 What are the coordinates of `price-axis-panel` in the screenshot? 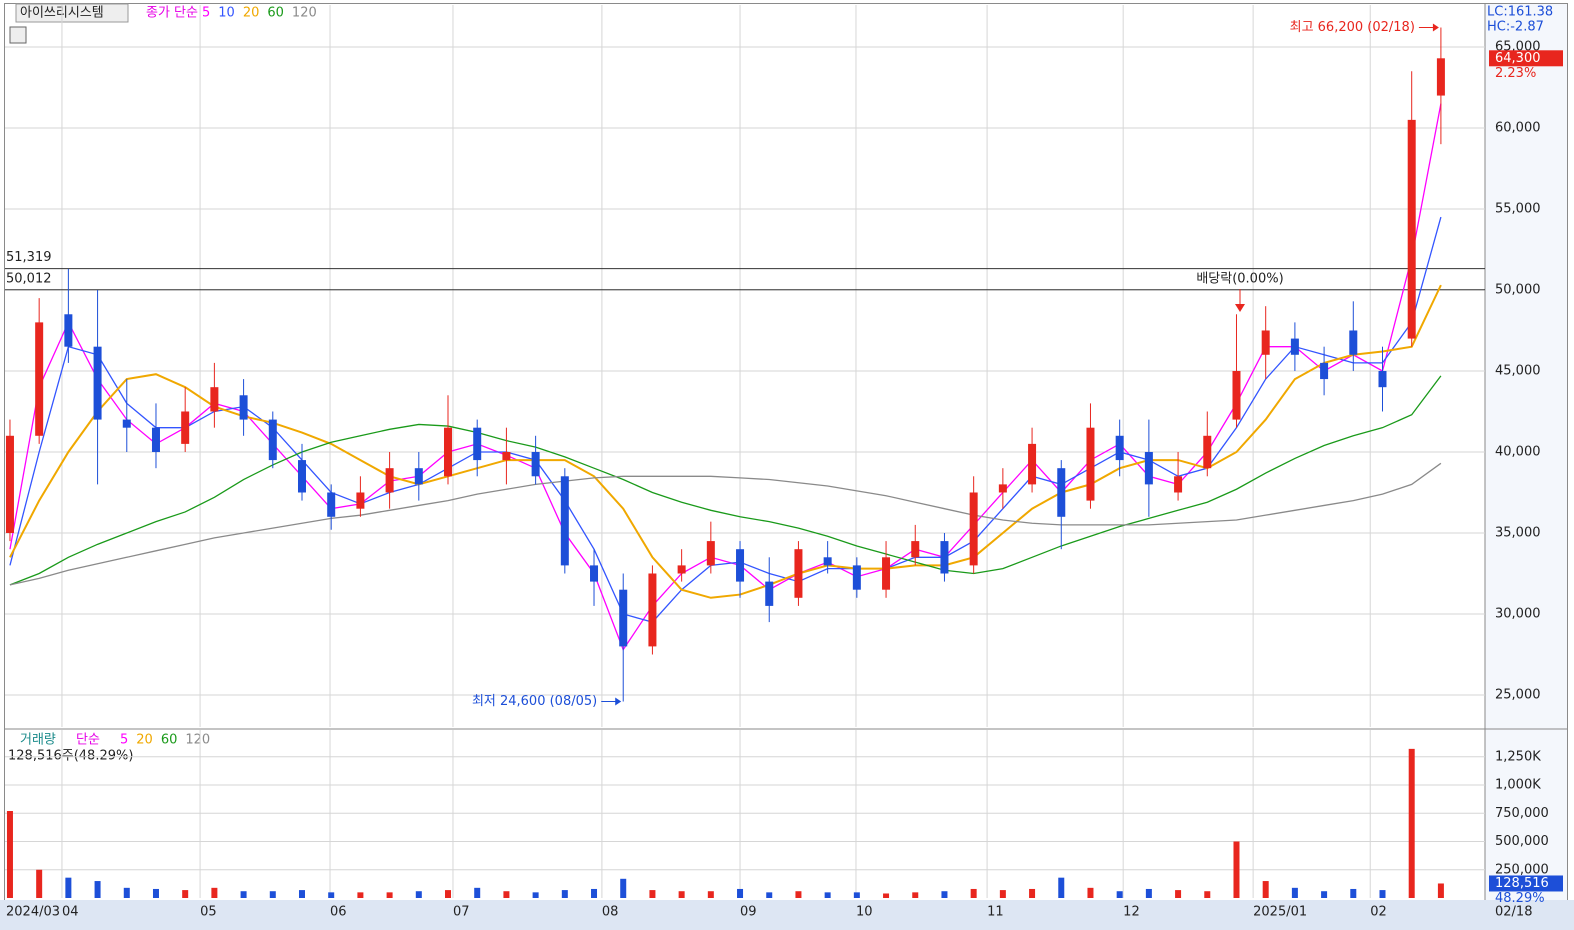 It's located at (1526, 452).